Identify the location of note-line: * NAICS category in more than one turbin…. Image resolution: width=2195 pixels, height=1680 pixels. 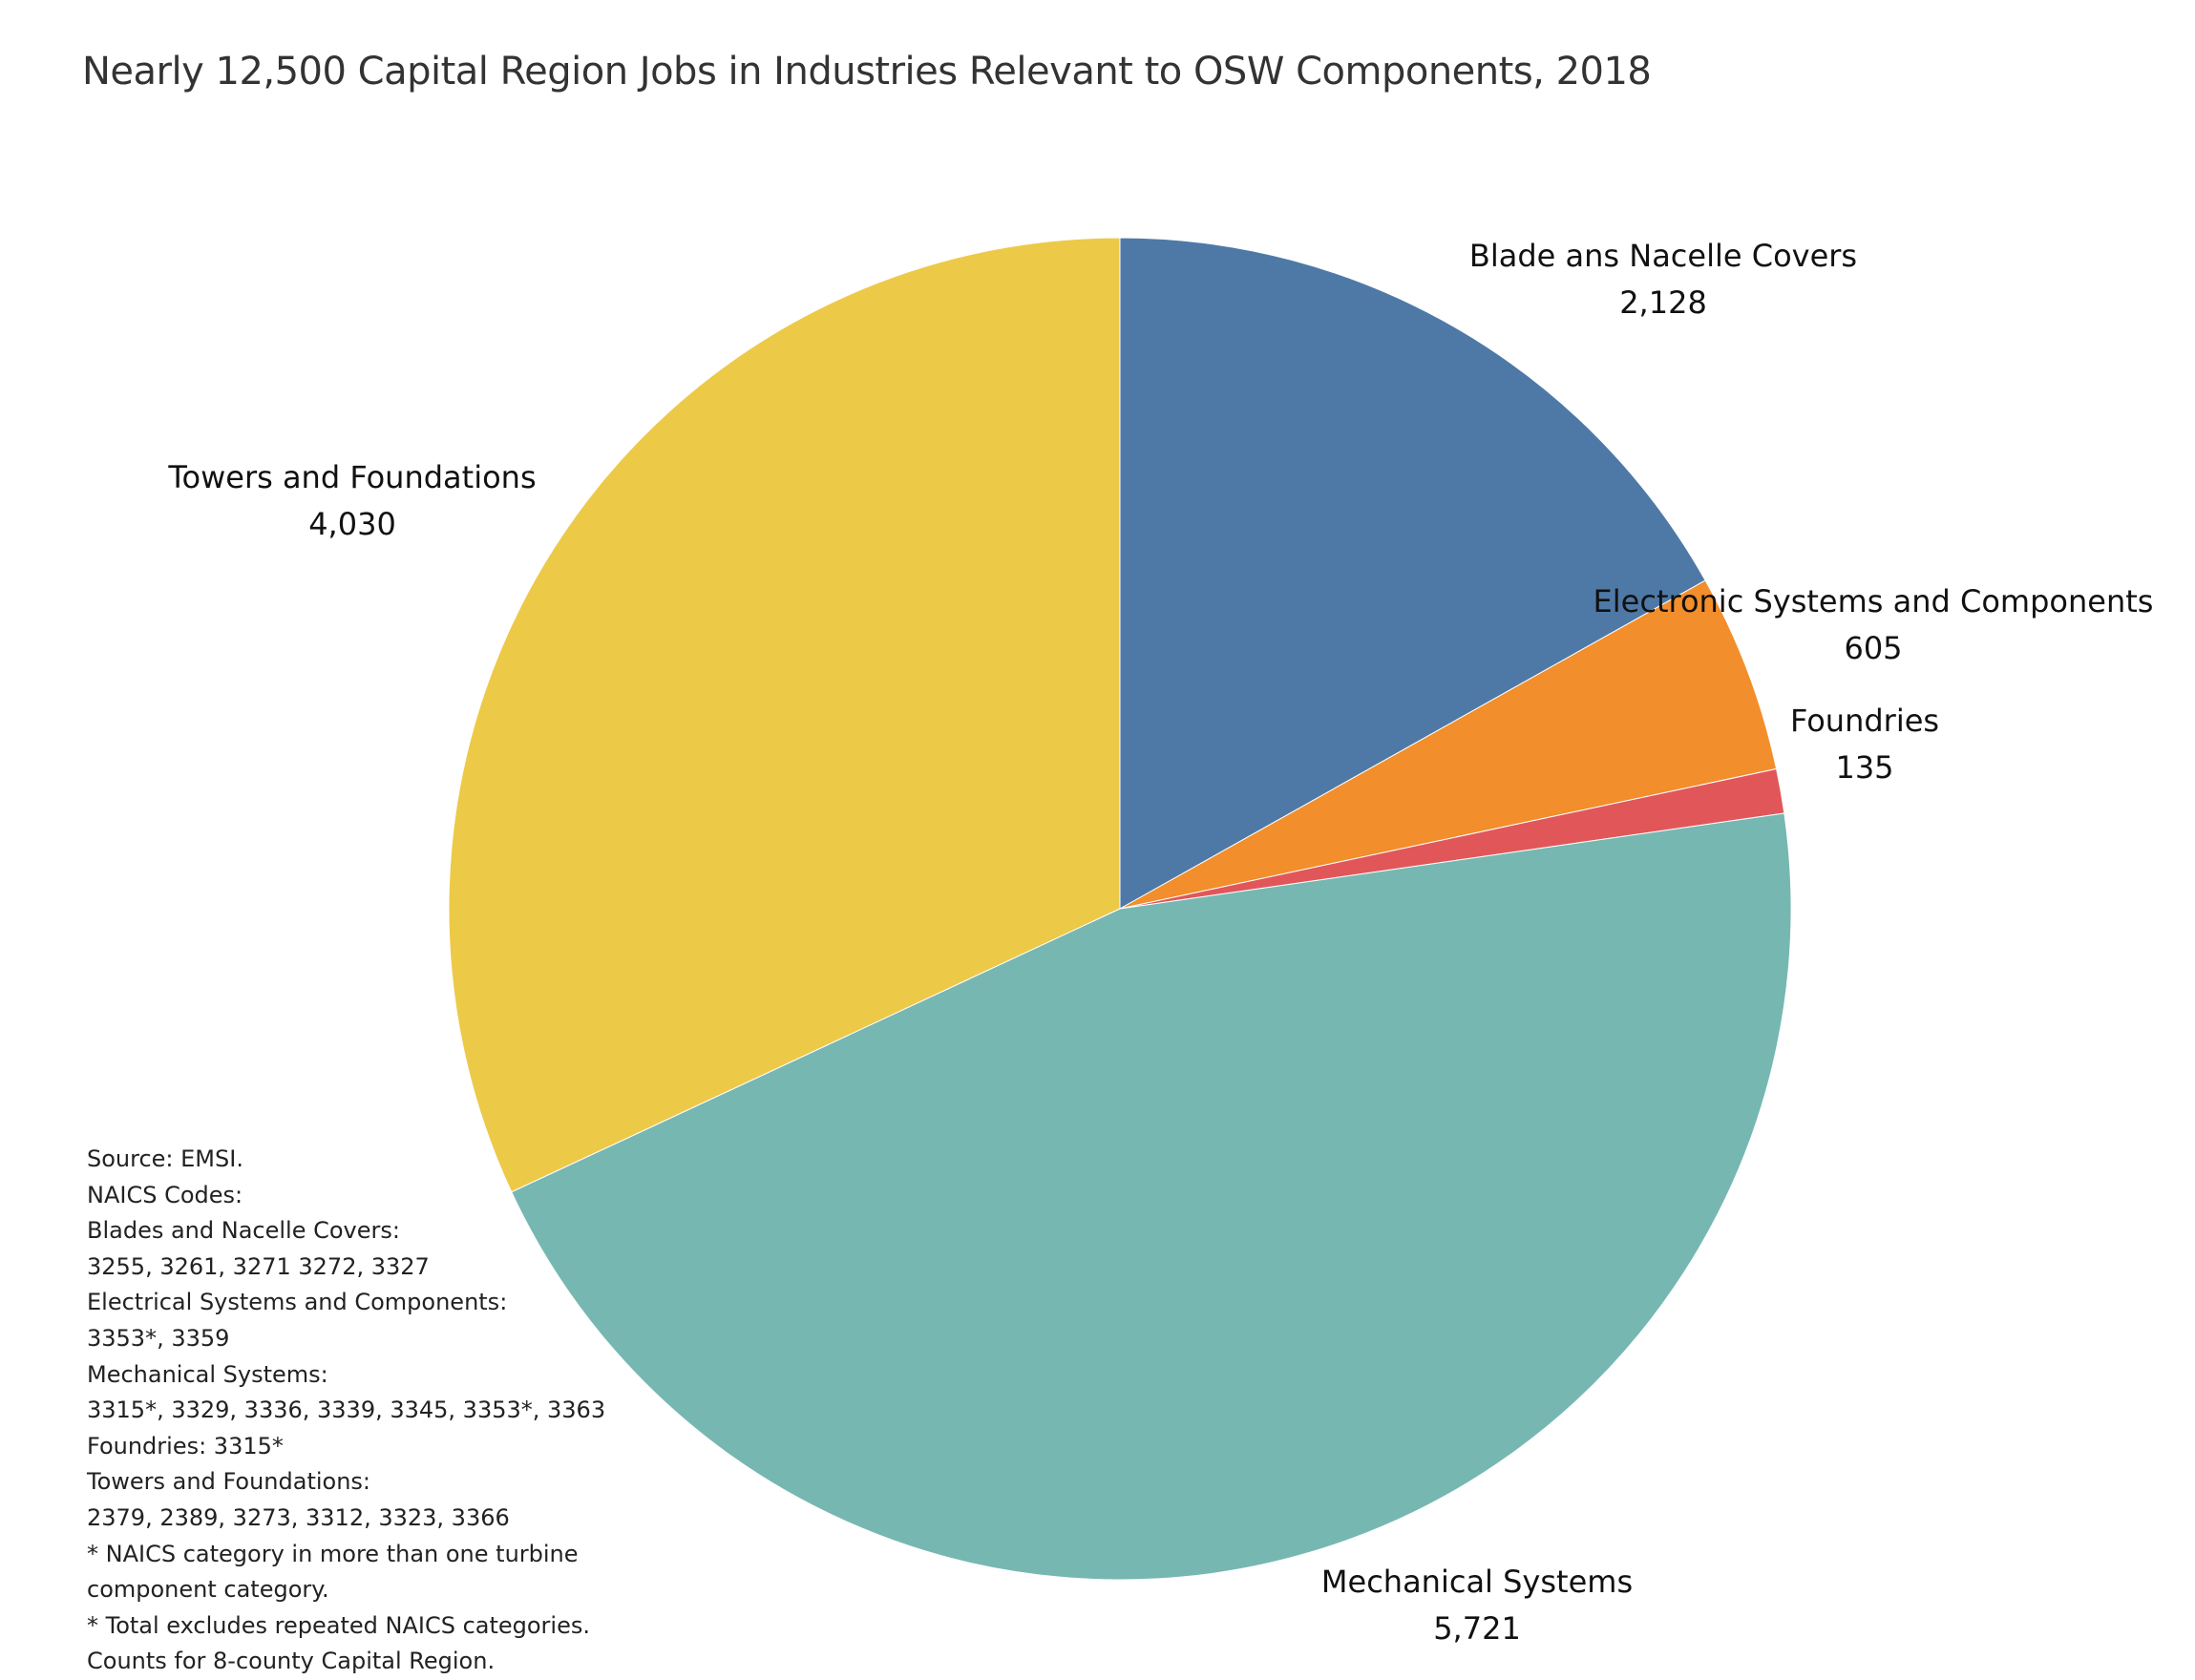
(333, 1554).